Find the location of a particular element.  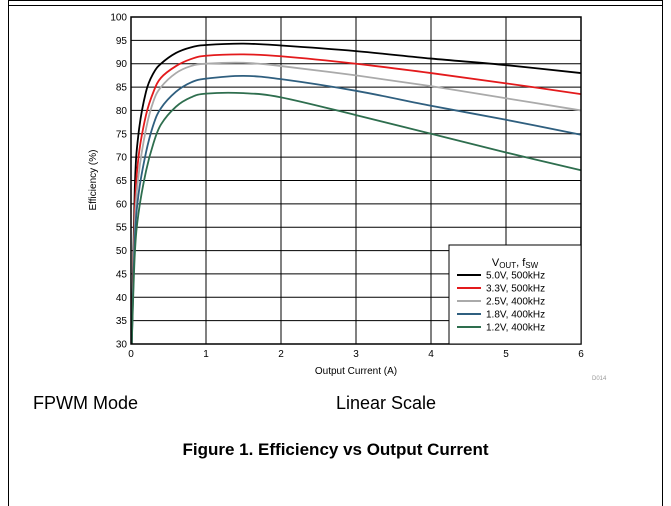

legend-title-sub-out: OUT is located at coordinates (507, 265).